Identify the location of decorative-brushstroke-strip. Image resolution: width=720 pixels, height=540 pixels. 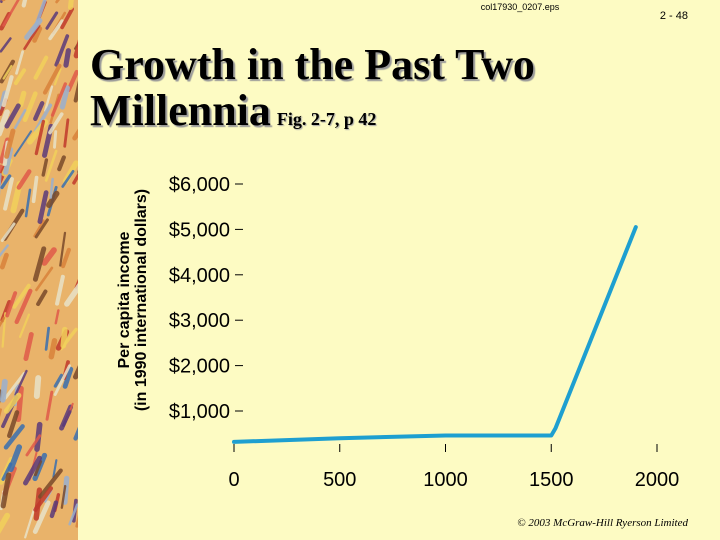
(39, 270).